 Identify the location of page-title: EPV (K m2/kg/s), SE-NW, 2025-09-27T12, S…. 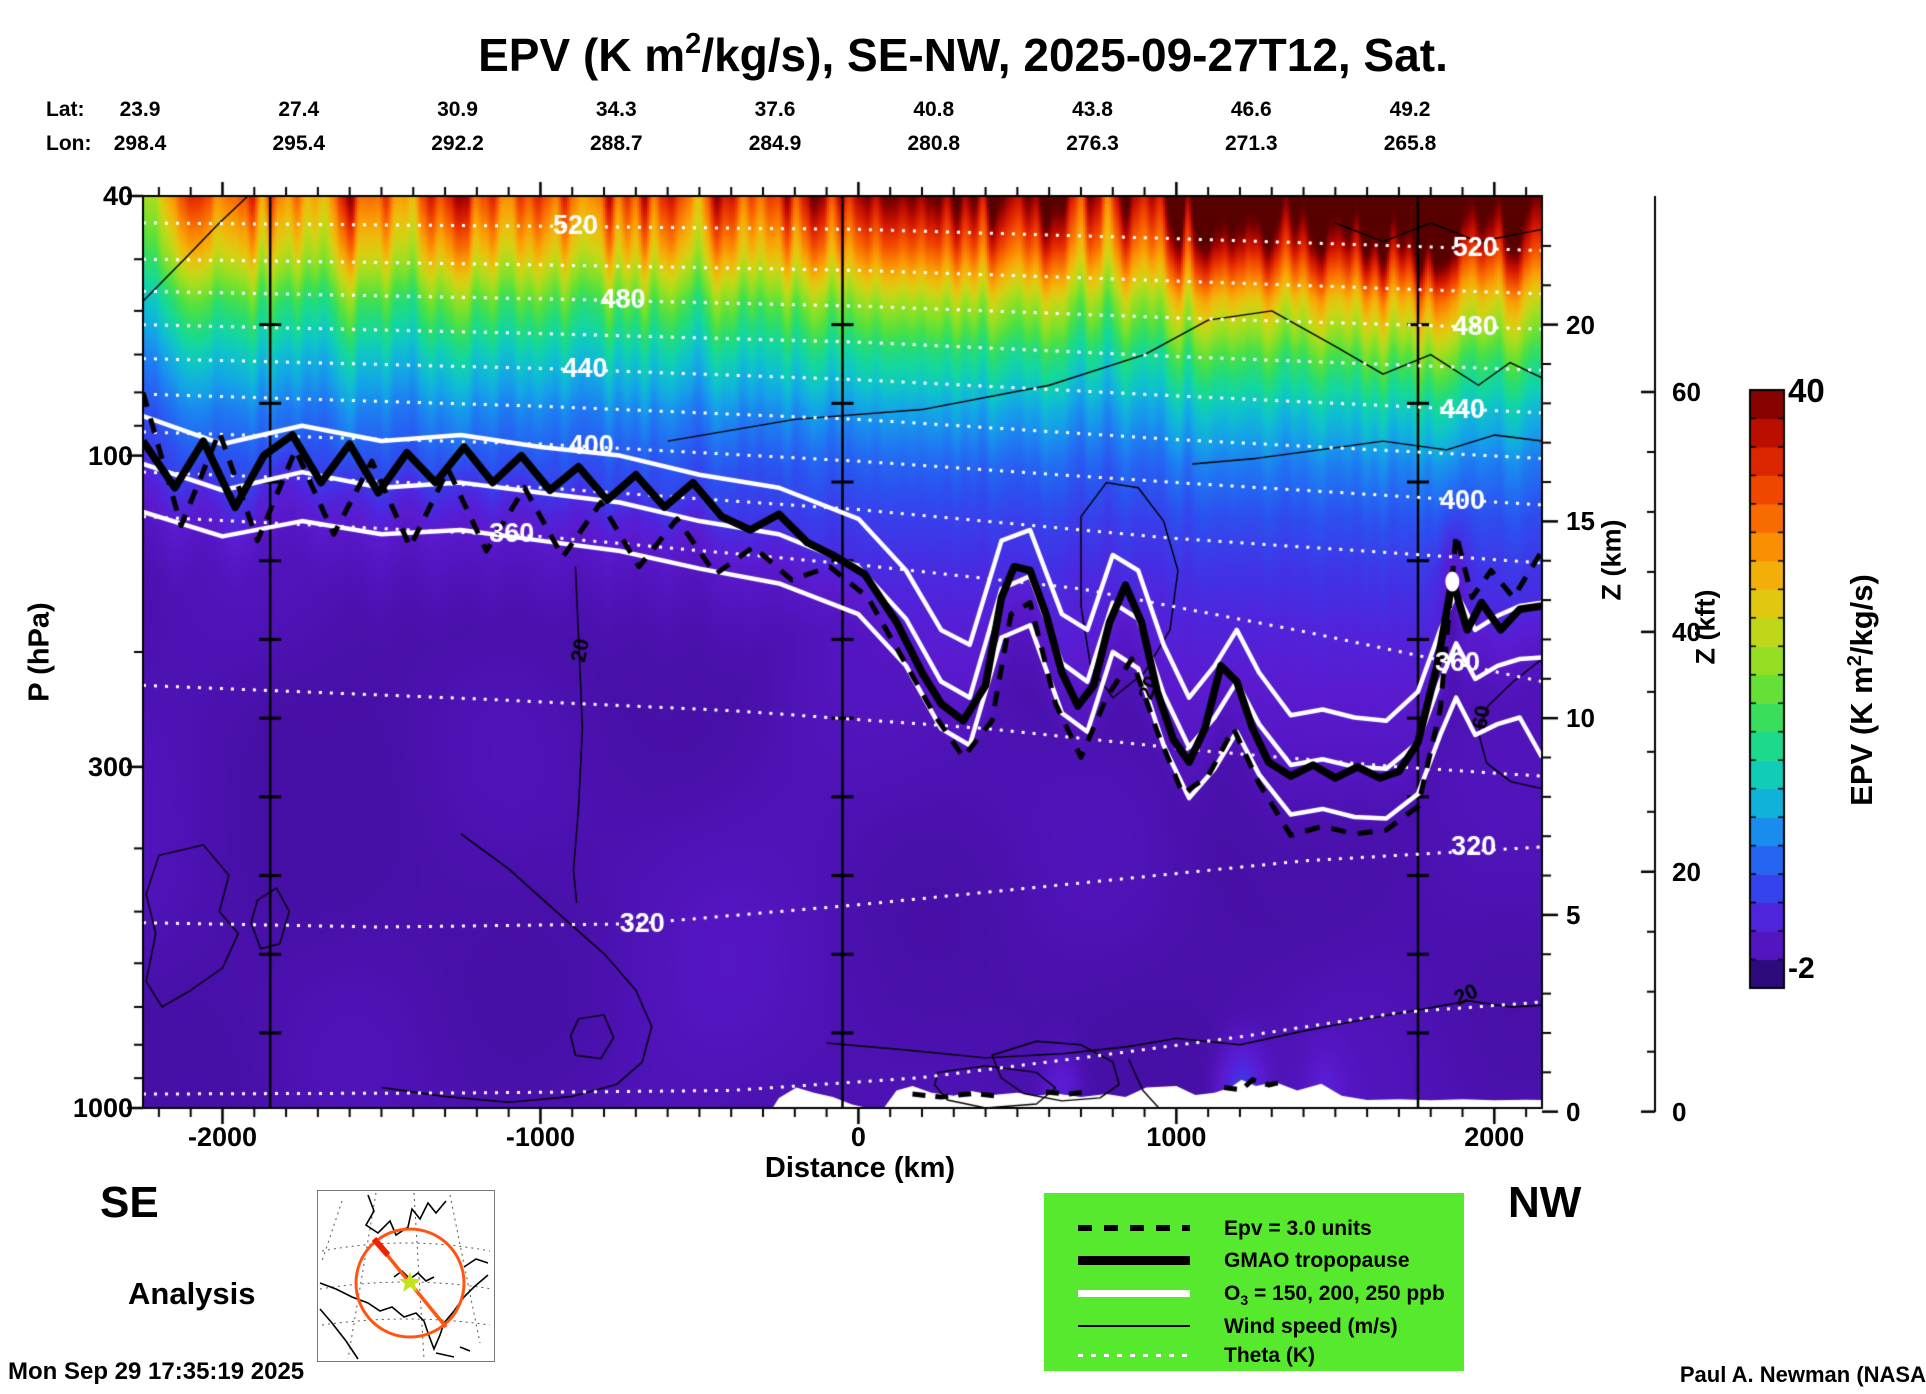
(963, 55).